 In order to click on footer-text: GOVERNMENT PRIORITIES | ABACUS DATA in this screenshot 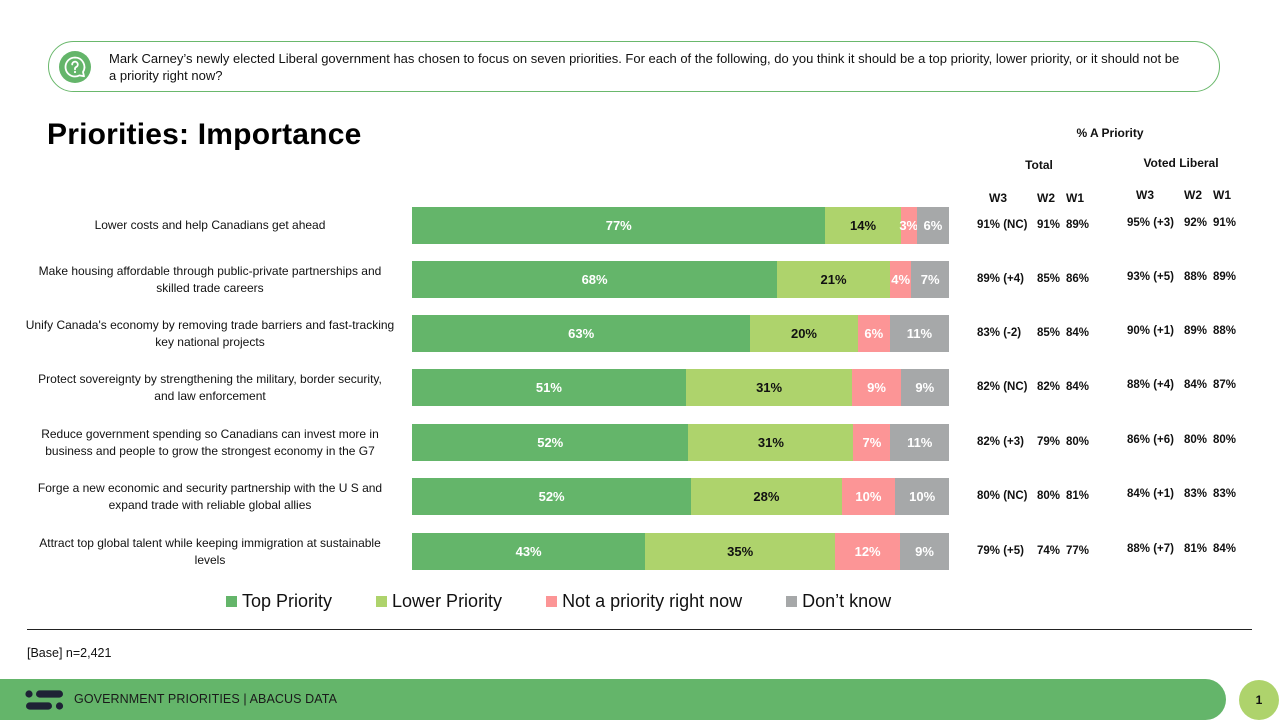, I will do `click(206, 699)`.